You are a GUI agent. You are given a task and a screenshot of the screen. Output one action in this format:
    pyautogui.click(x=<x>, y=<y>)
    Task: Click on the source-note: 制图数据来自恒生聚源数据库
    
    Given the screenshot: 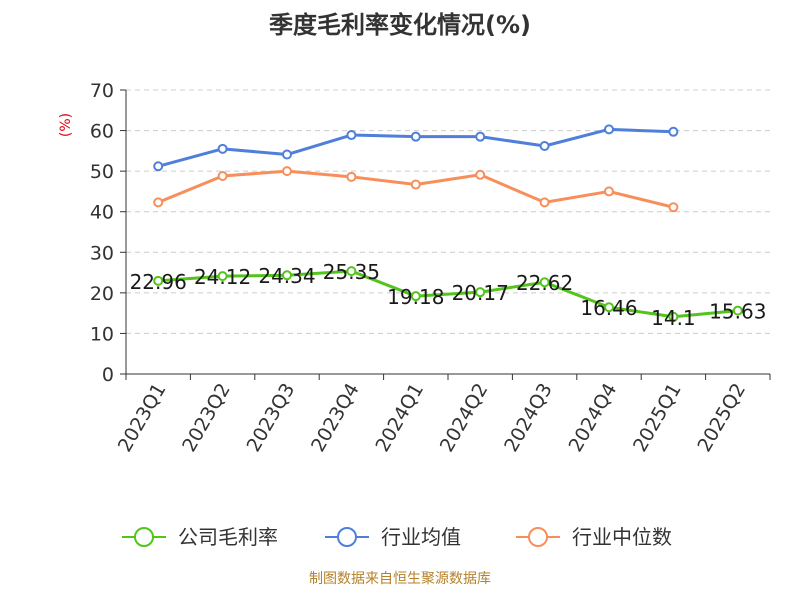 What is the action you would take?
    pyautogui.click(x=400, y=579)
    